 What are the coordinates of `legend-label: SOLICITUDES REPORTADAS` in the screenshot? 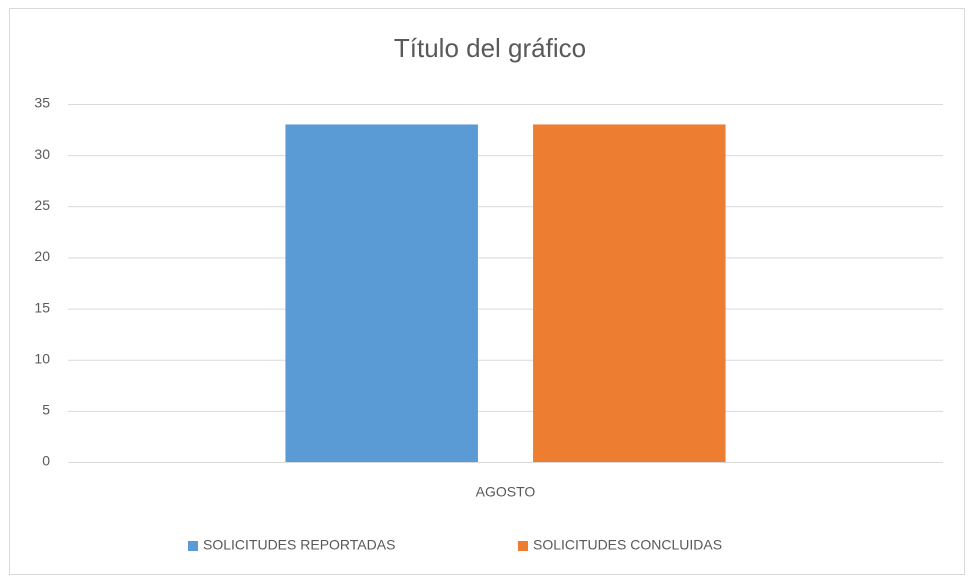 It's located at (299, 545).